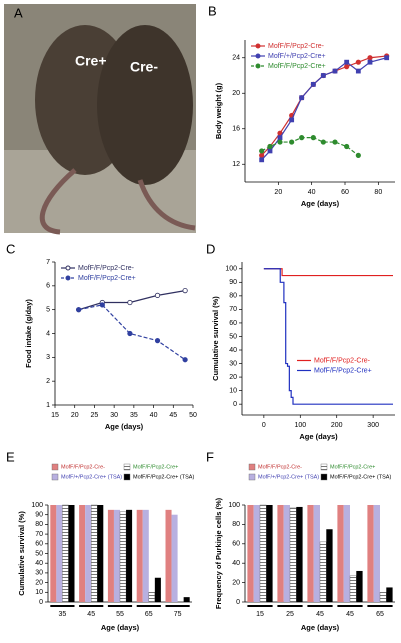 The image size is (401, 643). What do you see at coordinates (48, 381) in the screenshot?
I see `y-tick-label: 2` at bounding box center [48, 381].